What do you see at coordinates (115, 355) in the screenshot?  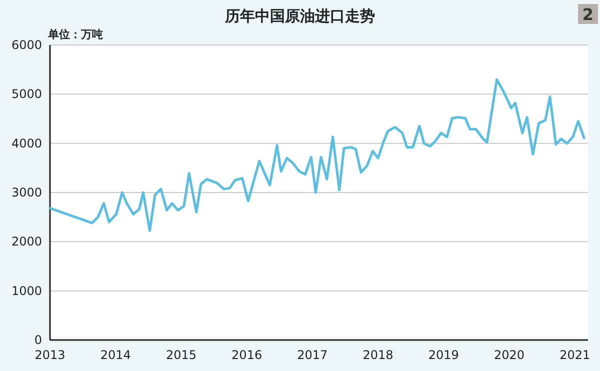 I see `x-tick-label: 2014` at bounding box center [115, 355].